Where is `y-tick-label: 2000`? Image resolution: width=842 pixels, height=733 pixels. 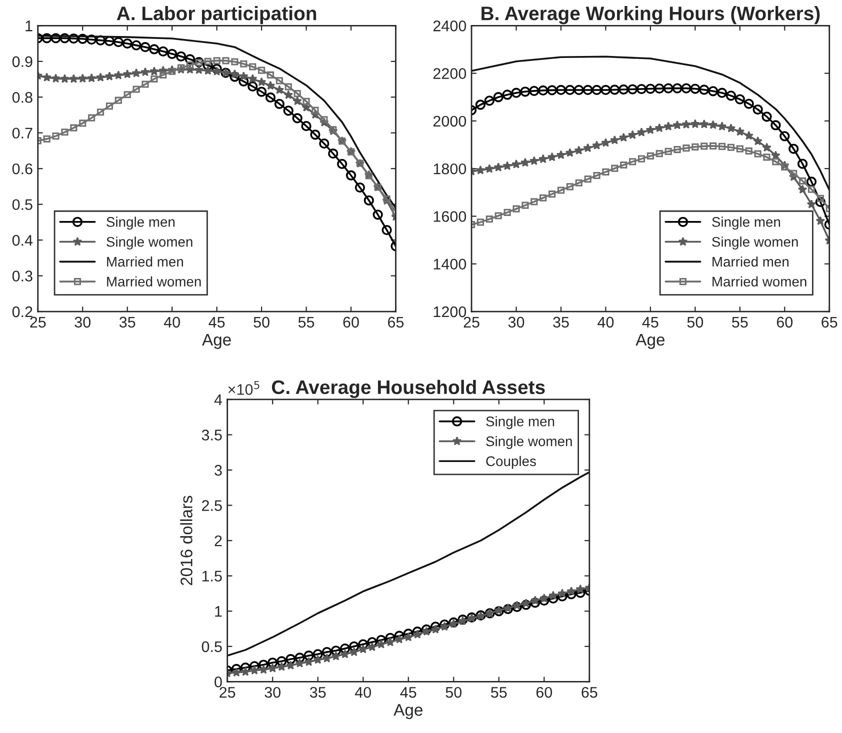 y-tick-label: 2000 is located at coordinates (449, 121).